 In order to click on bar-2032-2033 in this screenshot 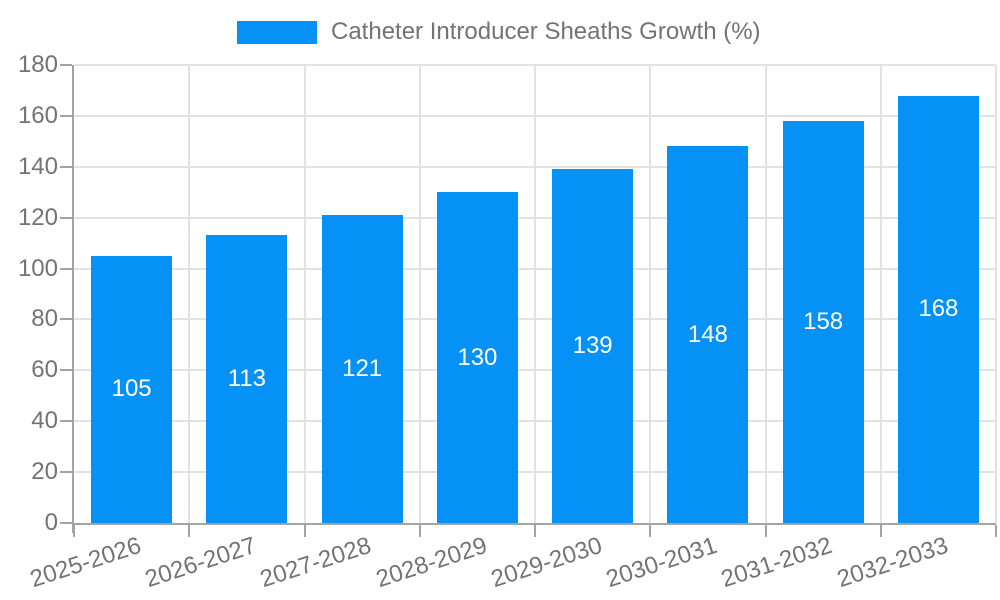, I will do `click(938, 309)`.